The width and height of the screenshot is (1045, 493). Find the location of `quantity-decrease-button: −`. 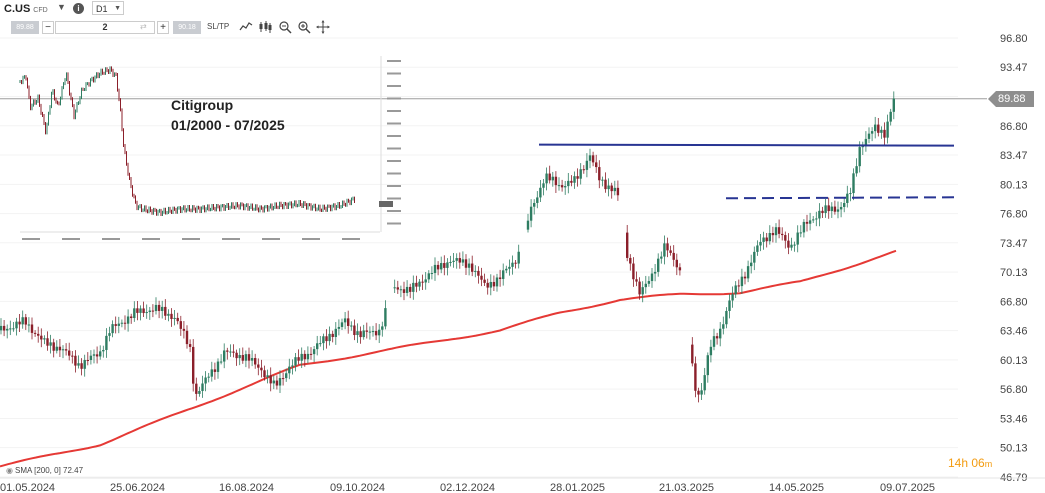

quantity-decrease-button: − is located at coordinates (48, 27).